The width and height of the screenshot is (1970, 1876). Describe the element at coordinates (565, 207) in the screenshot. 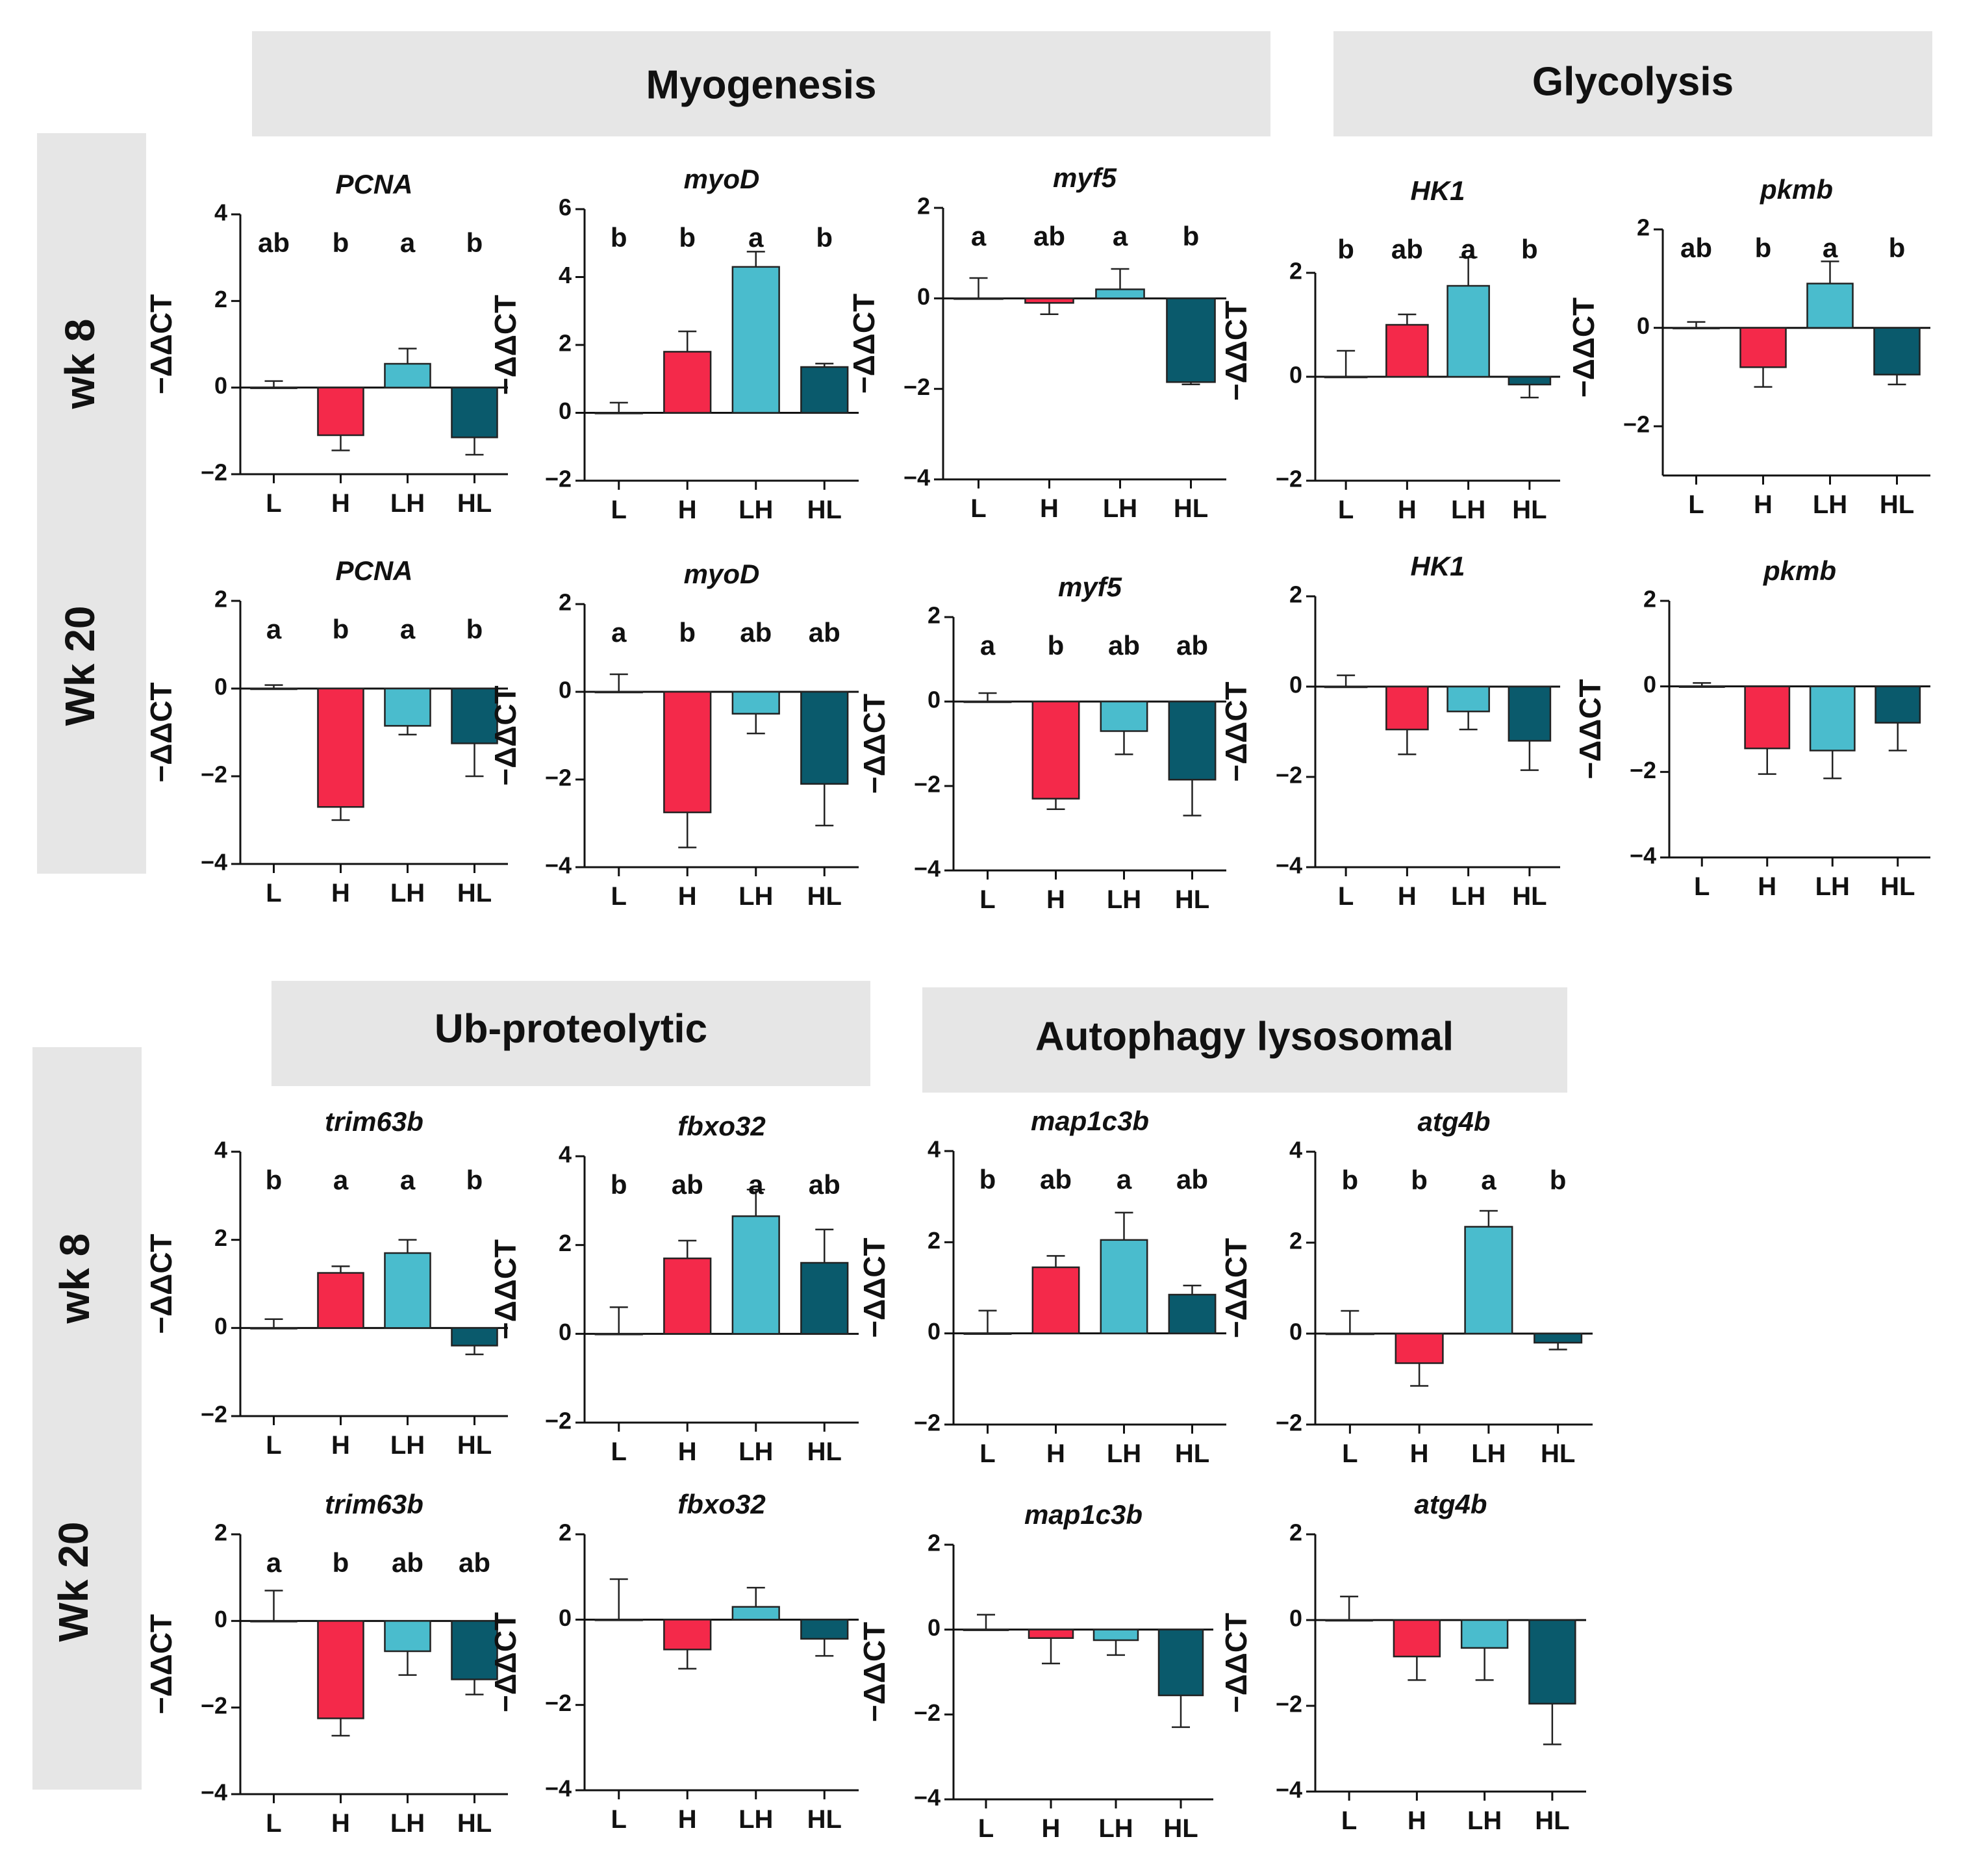

I see `y-tick-label: 6` at that location.